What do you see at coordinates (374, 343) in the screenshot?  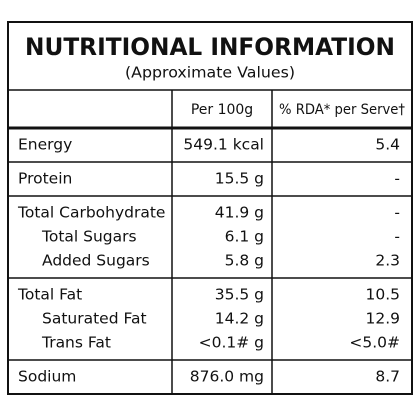 I see `rda-value: <5.0#` at bounding box center [374, 343].